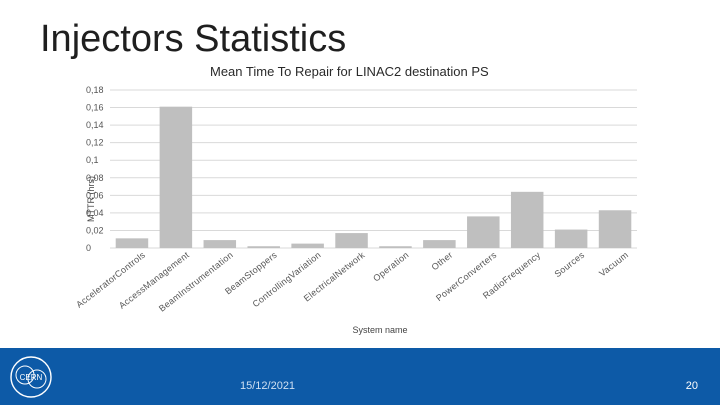 This screenshot has width=720, height=405. What do you see at coordinates (95, 143) in the screenshot?
I see `y-tick-label: 0,12` at bounding box center [95, 143].